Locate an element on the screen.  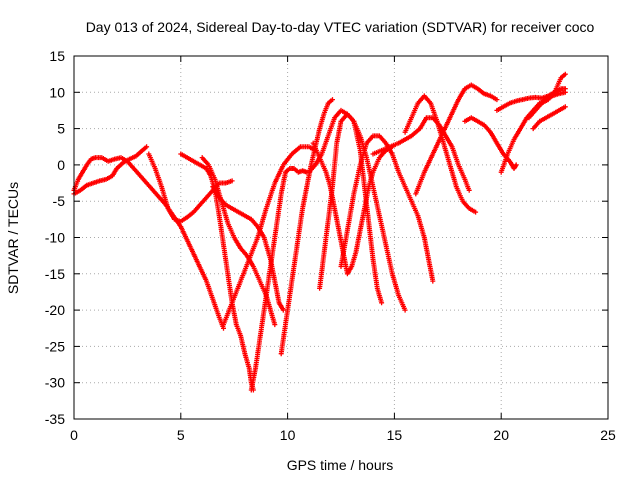
series-markers is located at coordinates (190, 187).